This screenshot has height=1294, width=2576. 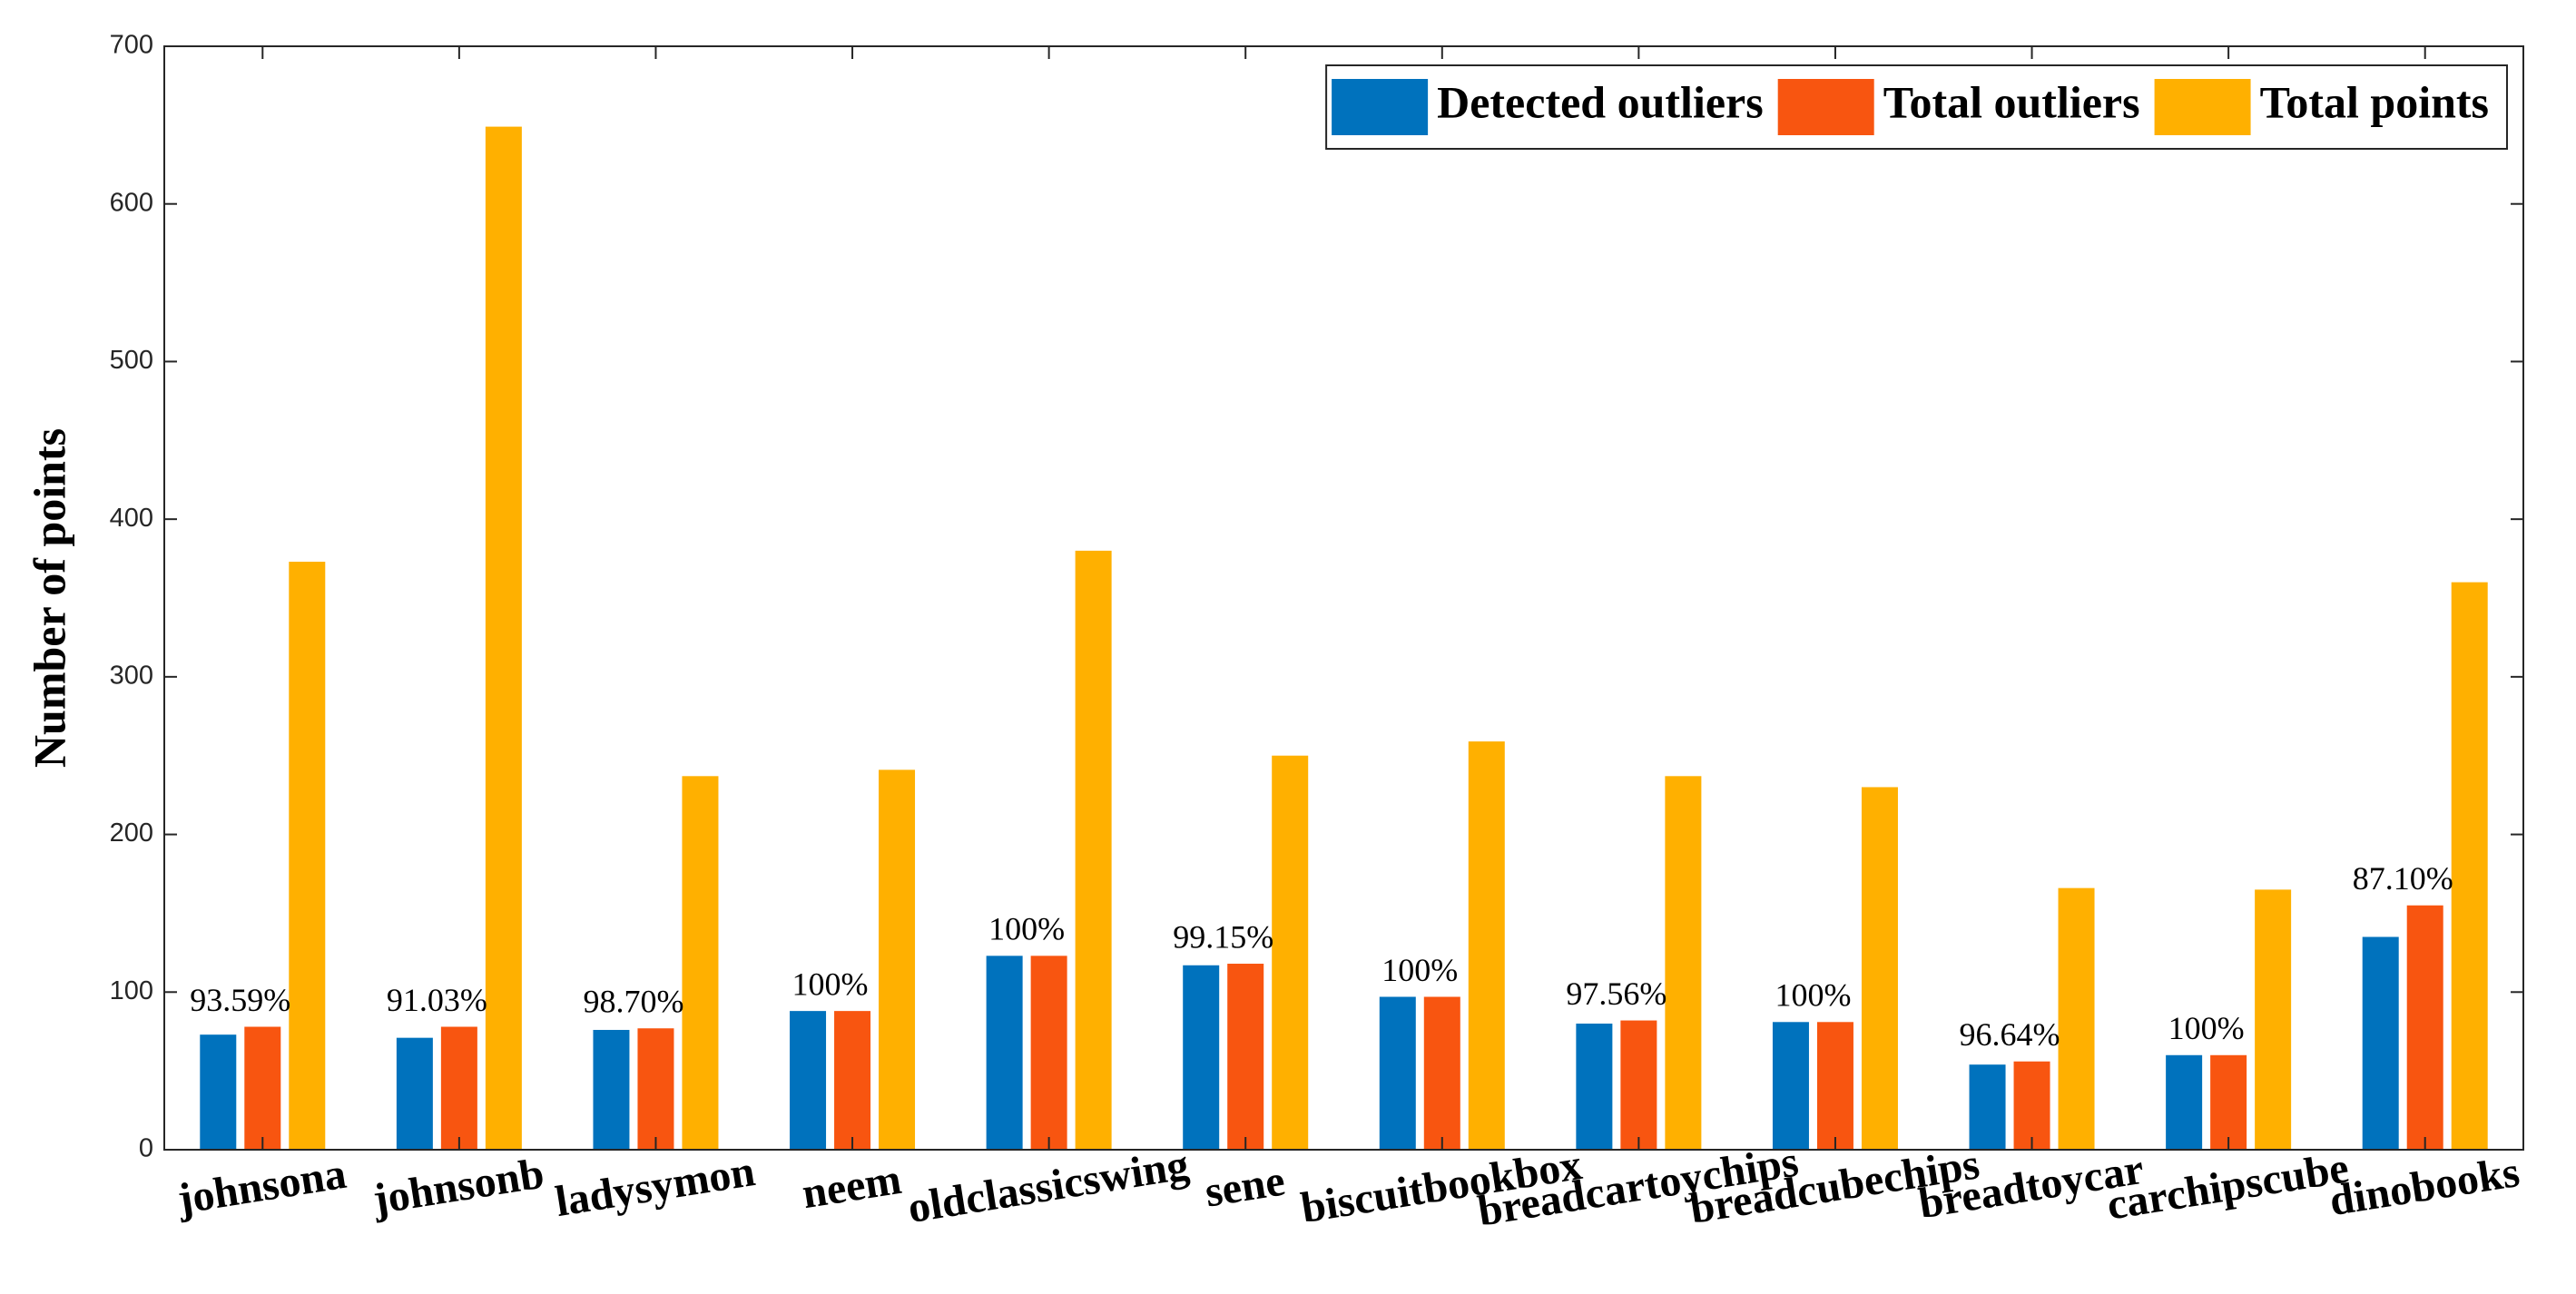 I want to click on legend-box, so click(x=1916, y=107).